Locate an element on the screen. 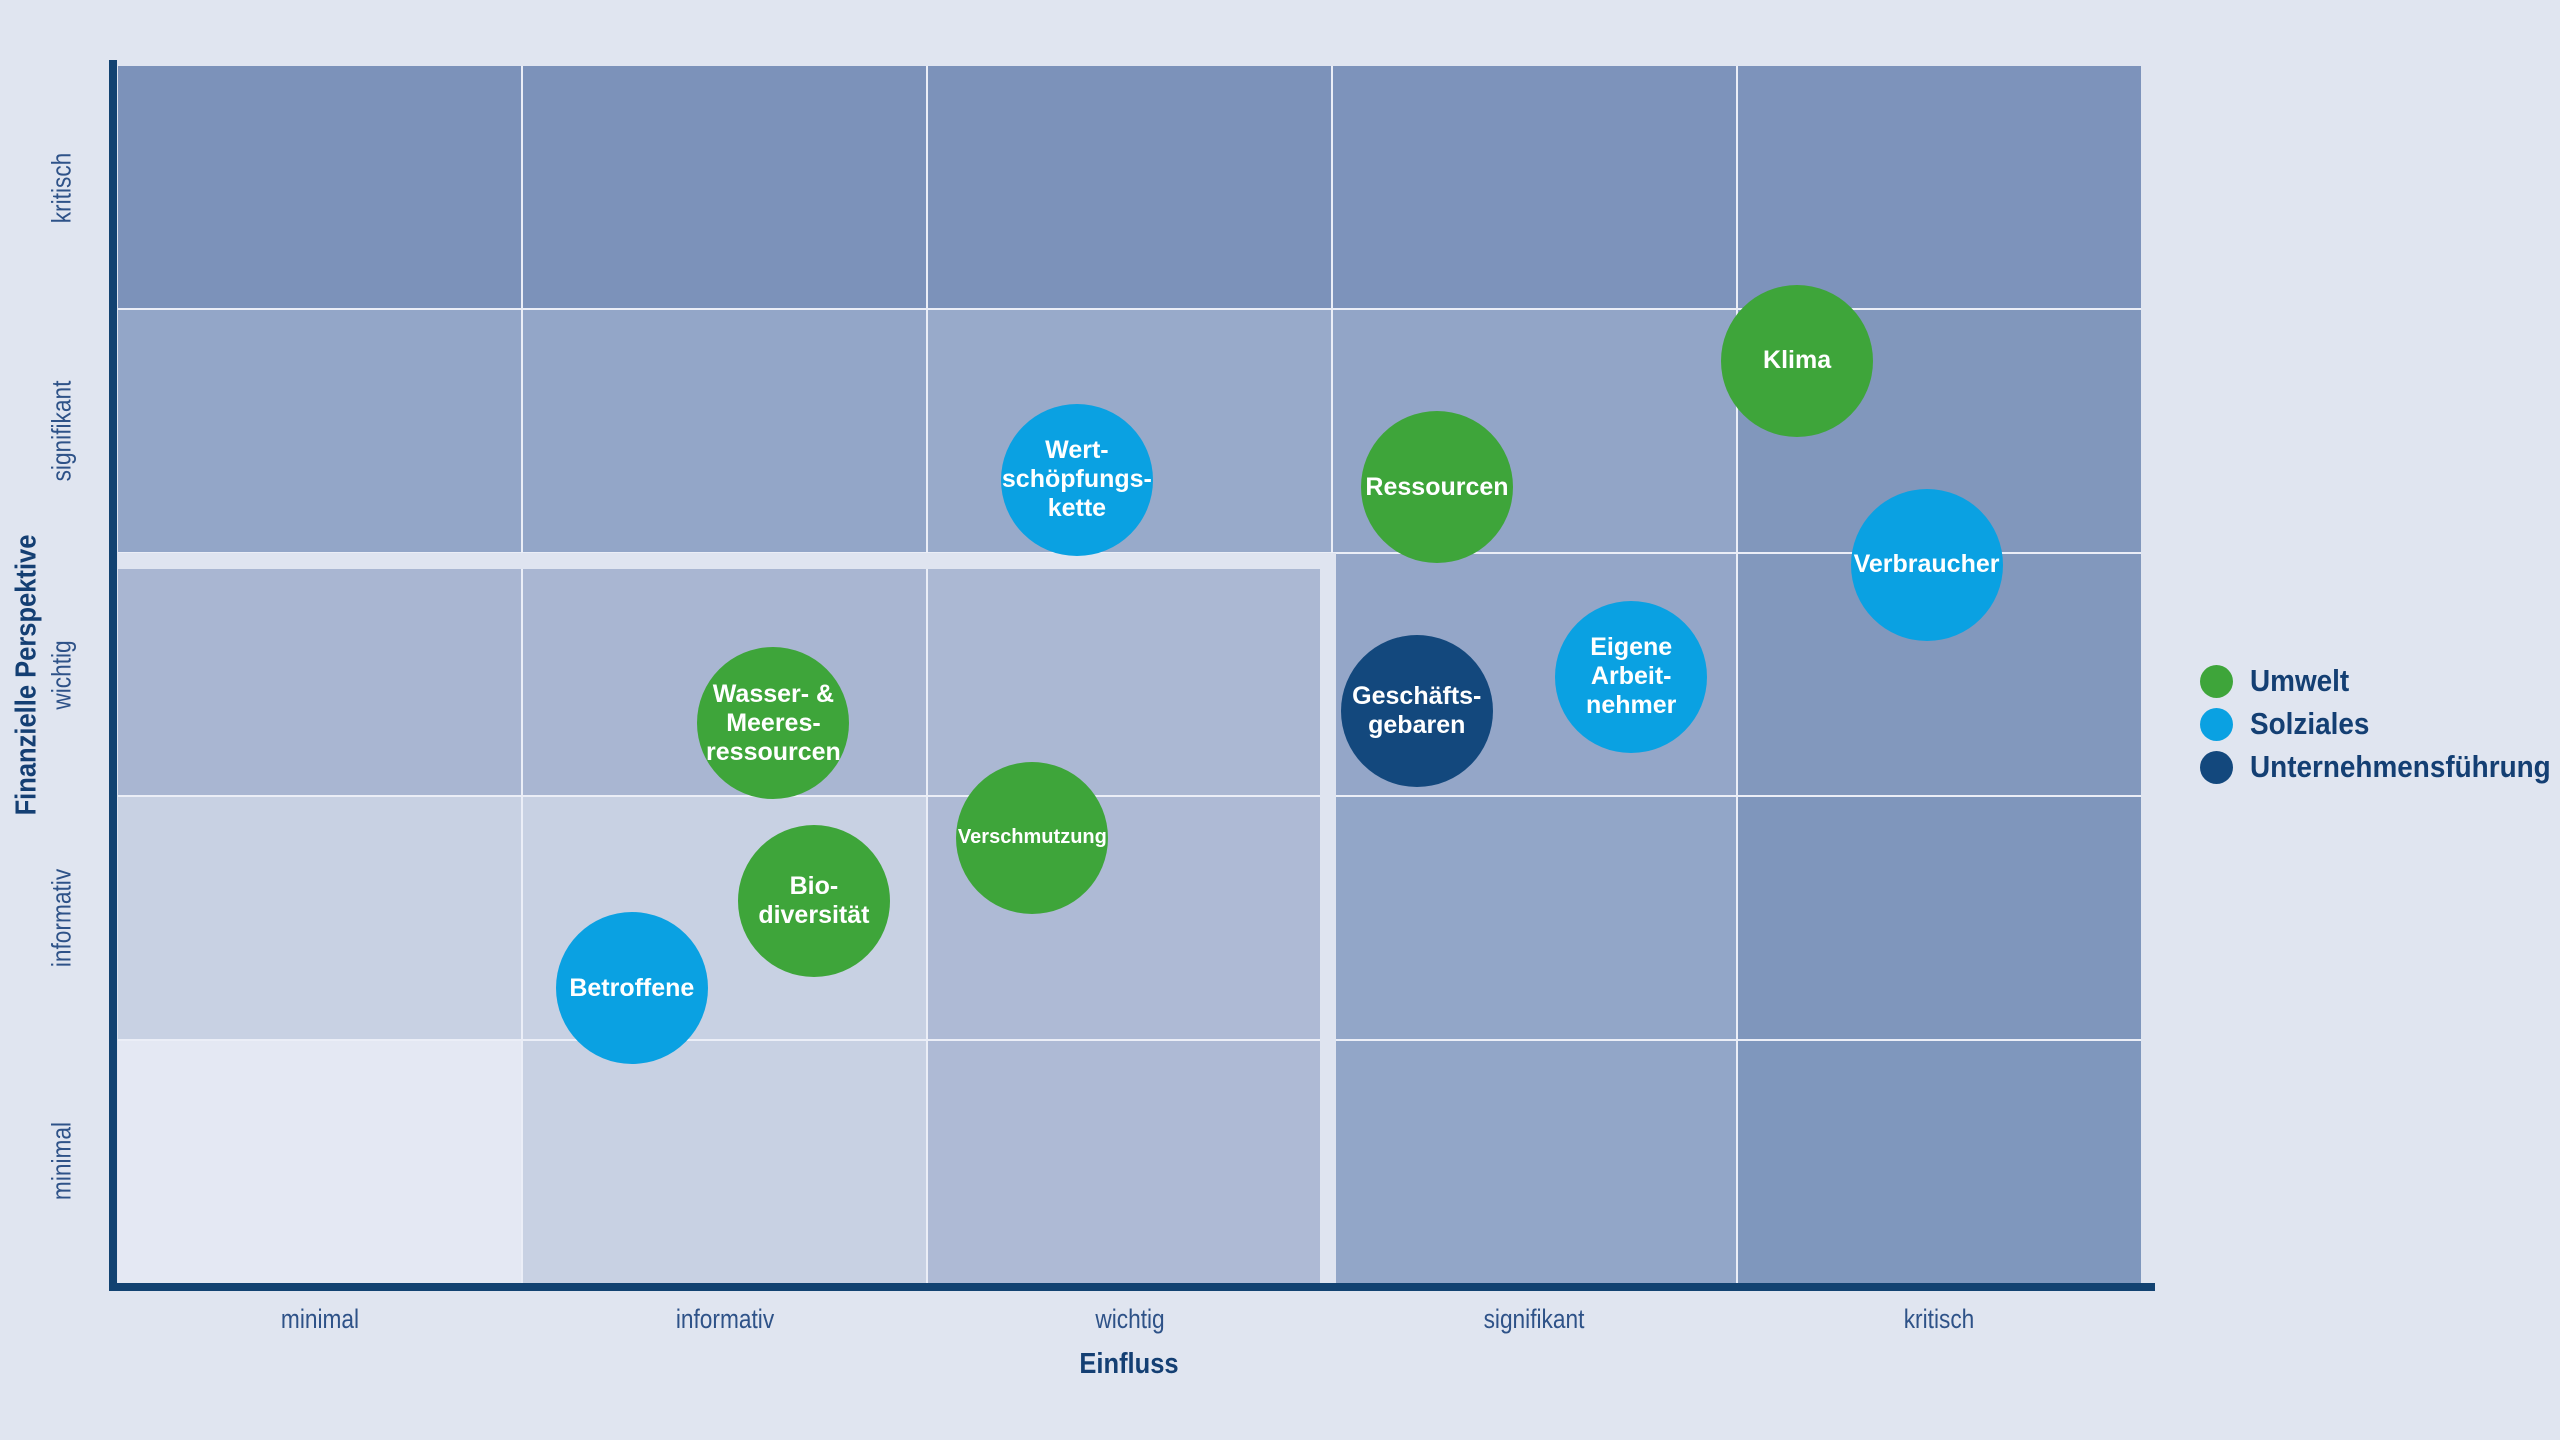 Image resolution: width=2560 pixels, height=1440 pixels. y-tick-kritisch: kritisch is located at coordinates (61, 187).